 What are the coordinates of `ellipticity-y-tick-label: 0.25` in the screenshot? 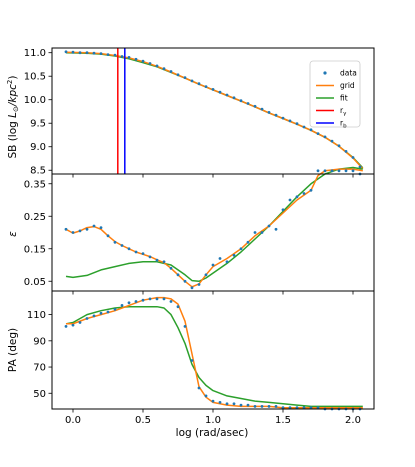 It's located at (35, 217).